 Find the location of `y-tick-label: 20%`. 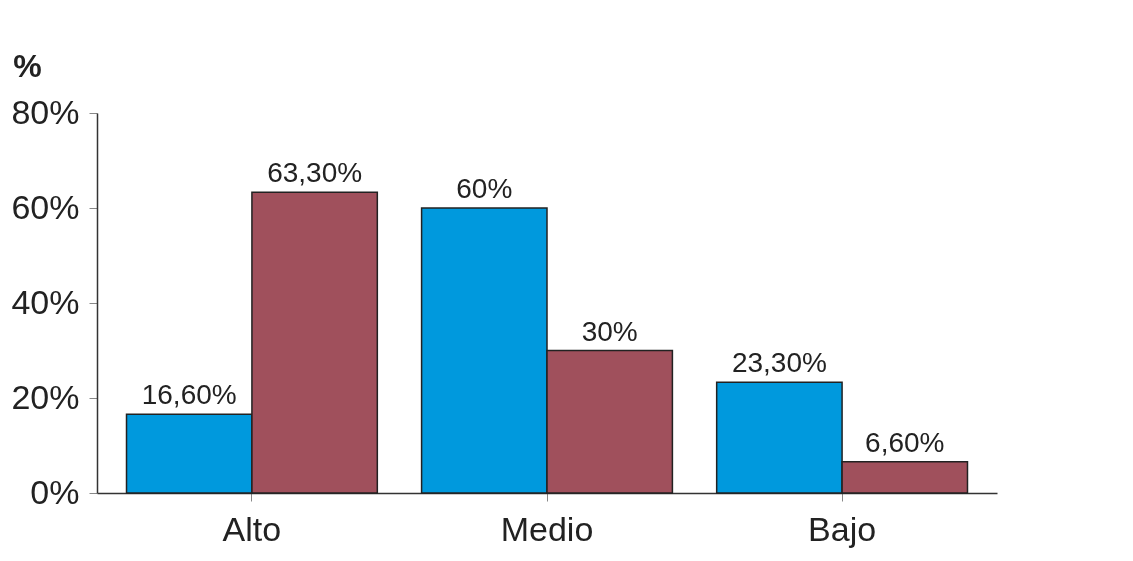

y-tick-label: 20% is located at coordinates (45, 396).